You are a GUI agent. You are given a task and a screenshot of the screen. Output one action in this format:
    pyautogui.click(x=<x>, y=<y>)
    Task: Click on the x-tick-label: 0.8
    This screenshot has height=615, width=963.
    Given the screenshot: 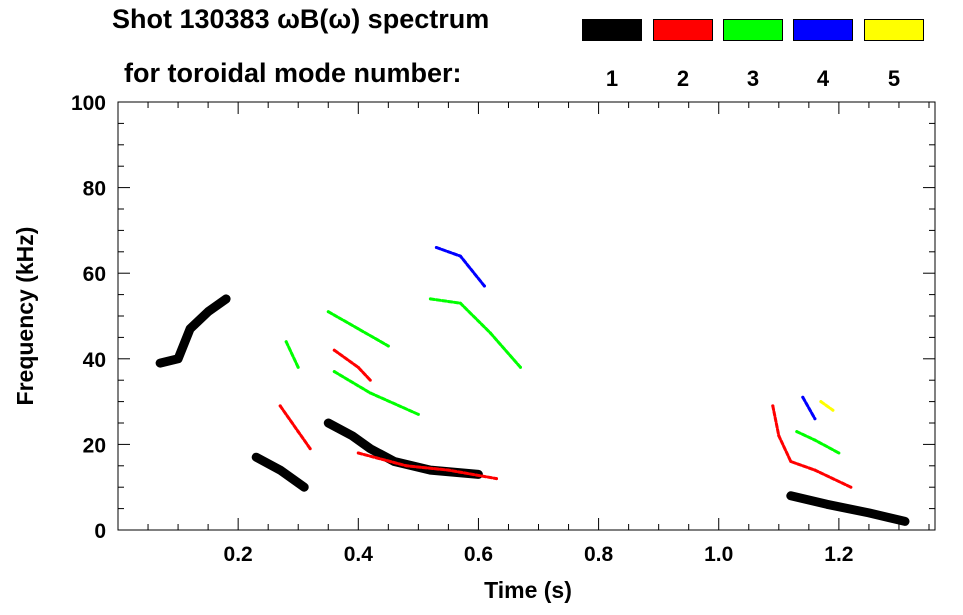 What is the action you would take?
    pyautogui.click(x=599, y=554)
    